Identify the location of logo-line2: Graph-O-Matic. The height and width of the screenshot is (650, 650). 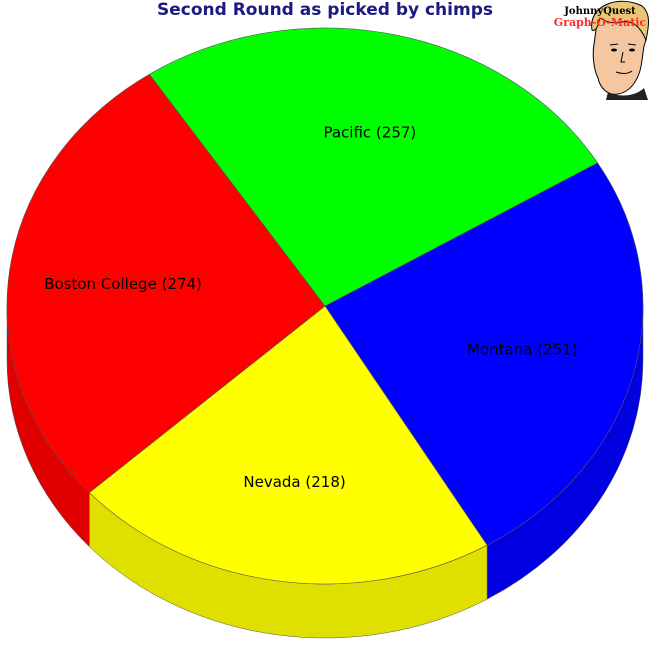
(600, 22).